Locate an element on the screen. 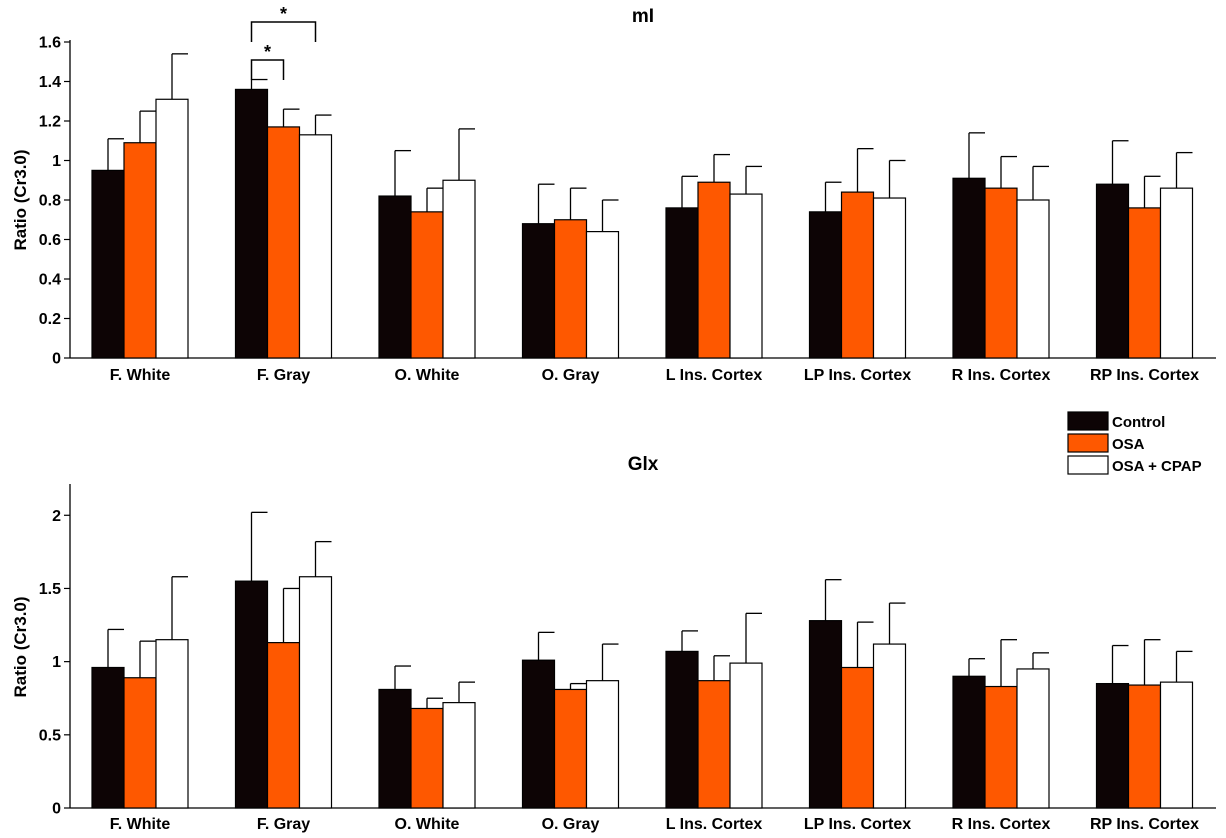 This screenshot has width=1226, height=838. y-tick-label: 0.5 is located at coordinates (50, 735).